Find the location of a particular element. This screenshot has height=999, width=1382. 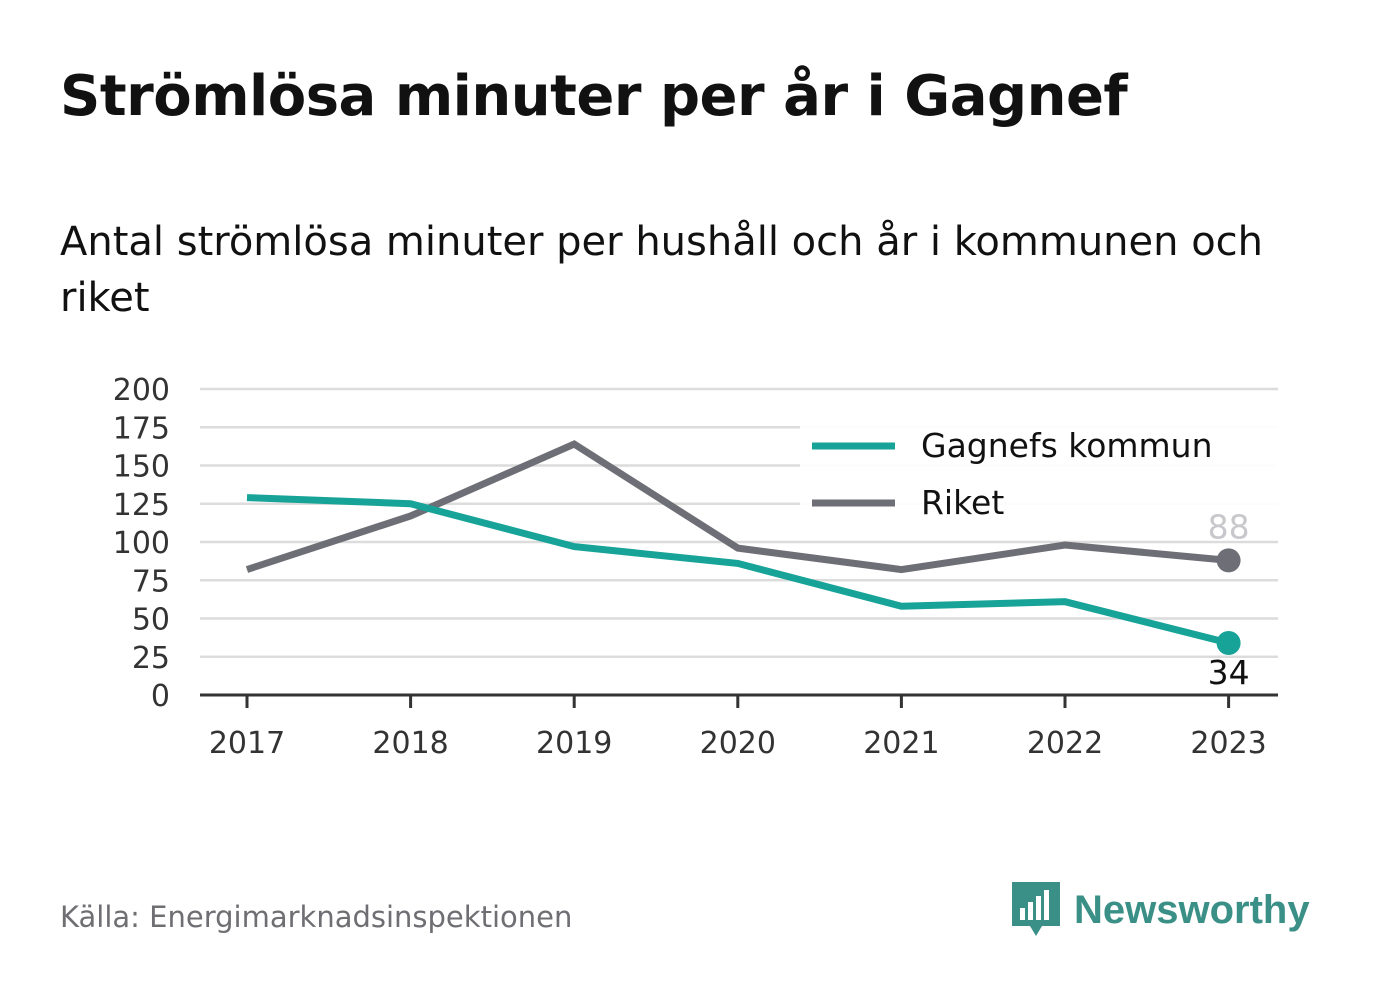

x-tick-label: 2021 is located at coordinates (901, 743).